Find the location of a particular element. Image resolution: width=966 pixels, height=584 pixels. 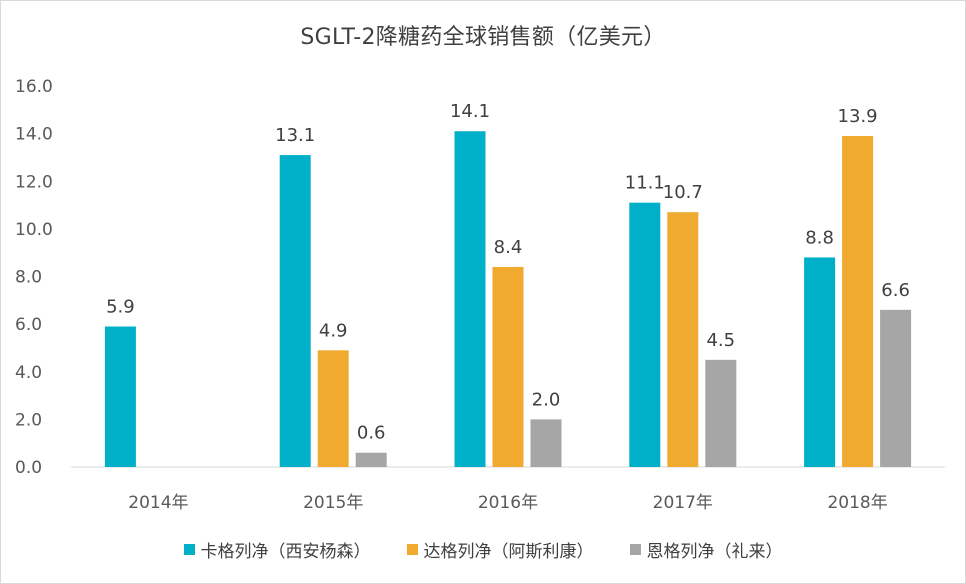

legend-item: 卡格列净（西安杨森） is located at coordinates (277, 549).